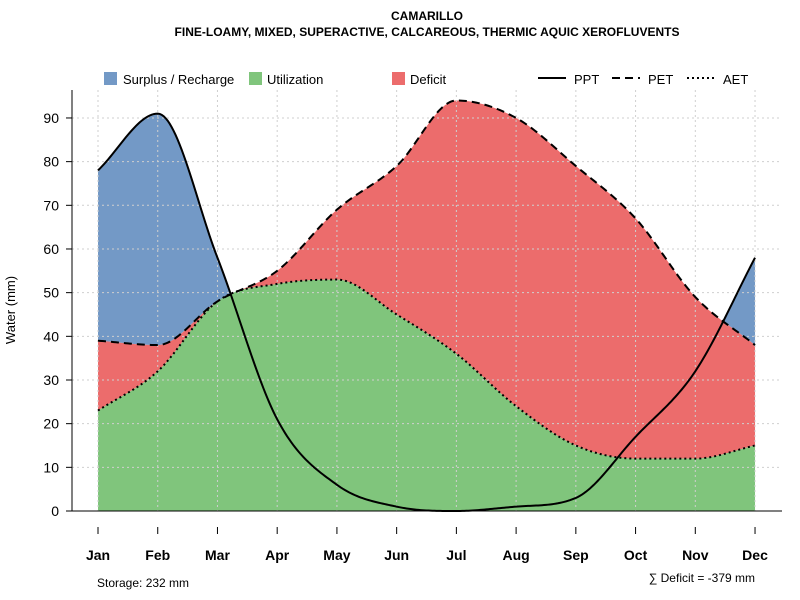 Image resolution: width=800 pixels, height=600 pixels. Describe the element at coordinates (735, 79) in the screenshot. I see `legend-label-aet: AET` at that location.